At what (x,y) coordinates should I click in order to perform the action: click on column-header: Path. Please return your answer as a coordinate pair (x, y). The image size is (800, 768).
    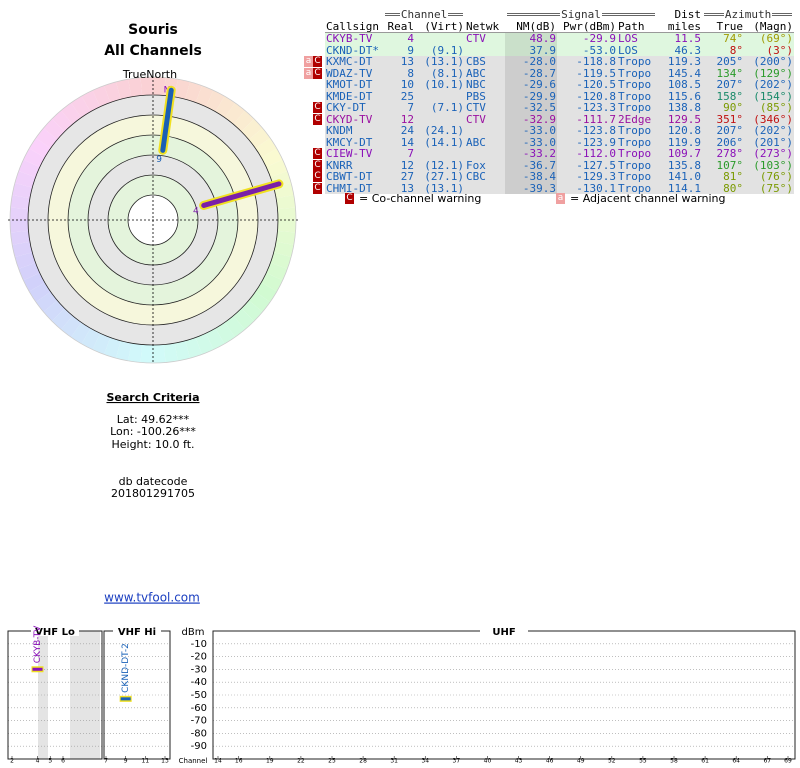
    Looking at the image, I should click on (637, 26).